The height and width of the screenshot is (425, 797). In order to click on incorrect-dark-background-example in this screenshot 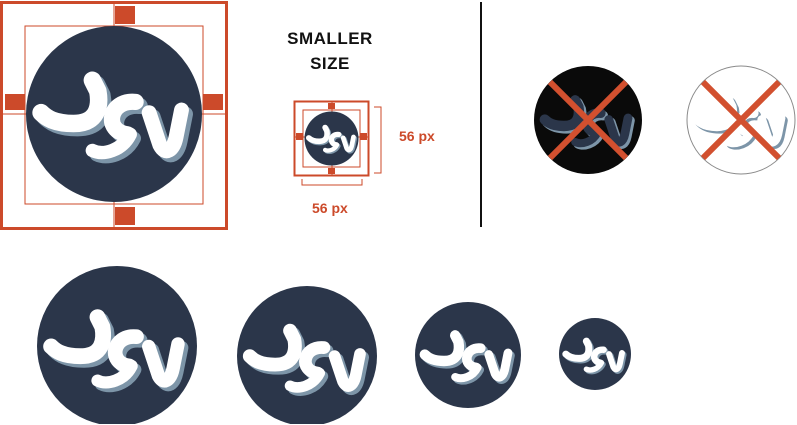, I will do `click(588, 120)`.